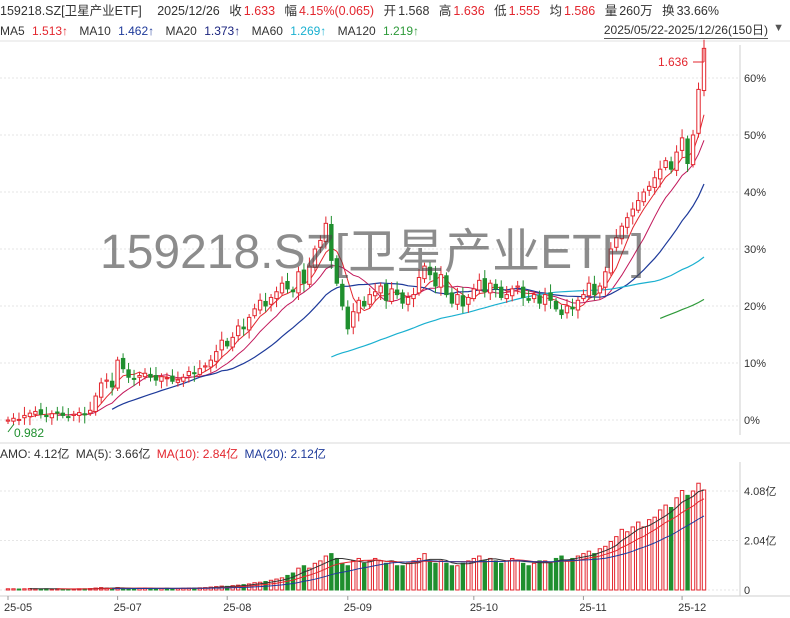  What do you see at coordinates (128, 608) in the screenshot?
I see `month-label: 25-07` at bounding box center [128, 608].